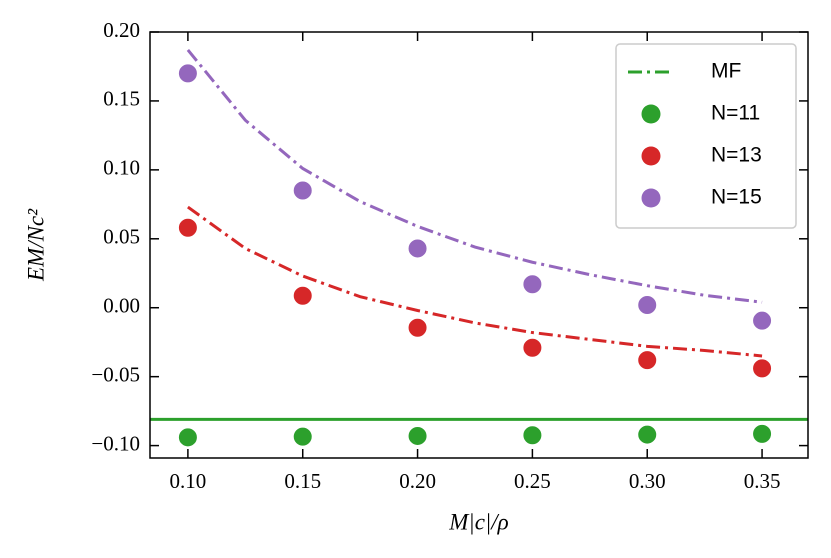  Describe the element at coordinates (302, 481) in the screenshot. I see `x-tick-label: 0.15` at that location.